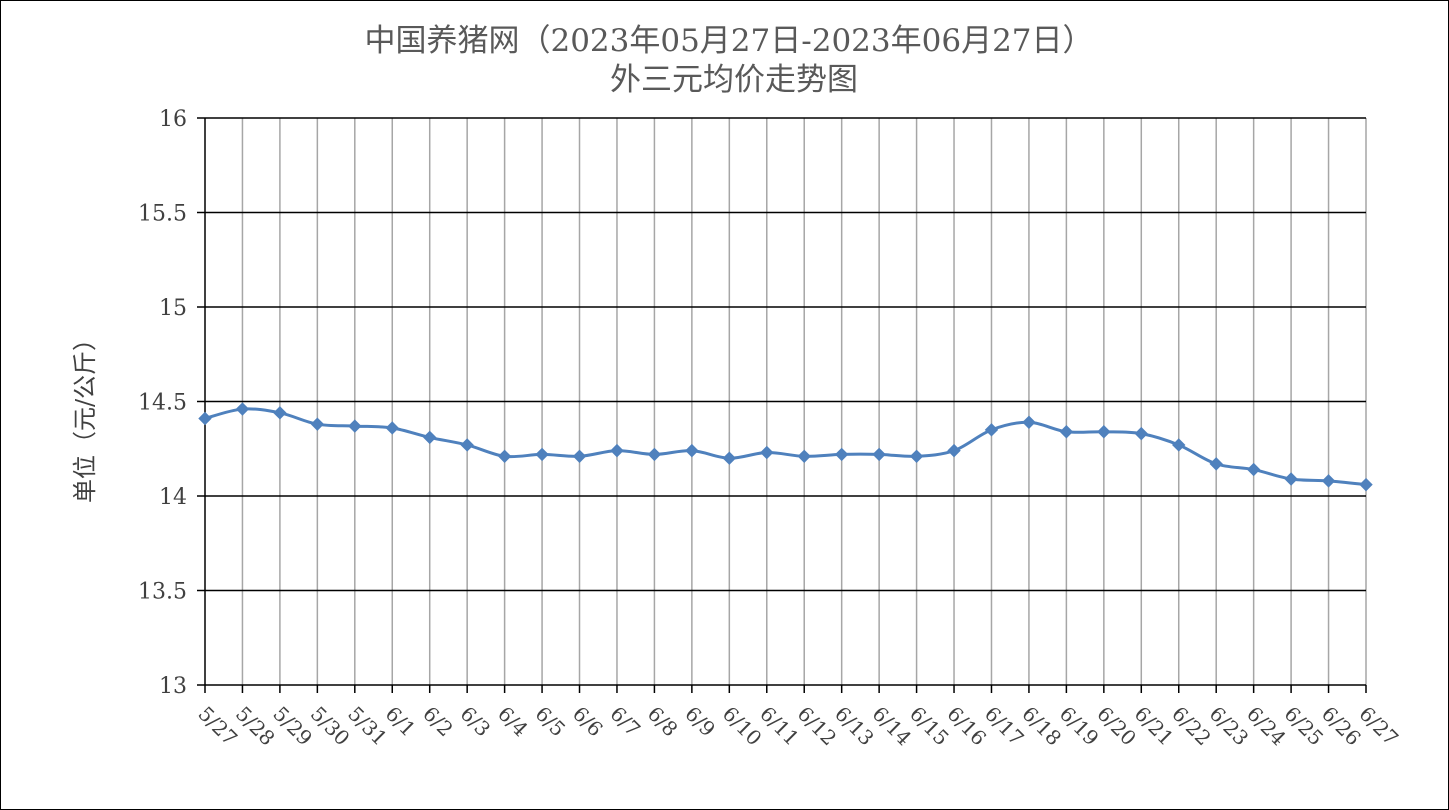  I want to click on x-tick-label: 6/11, so click(779, 726).